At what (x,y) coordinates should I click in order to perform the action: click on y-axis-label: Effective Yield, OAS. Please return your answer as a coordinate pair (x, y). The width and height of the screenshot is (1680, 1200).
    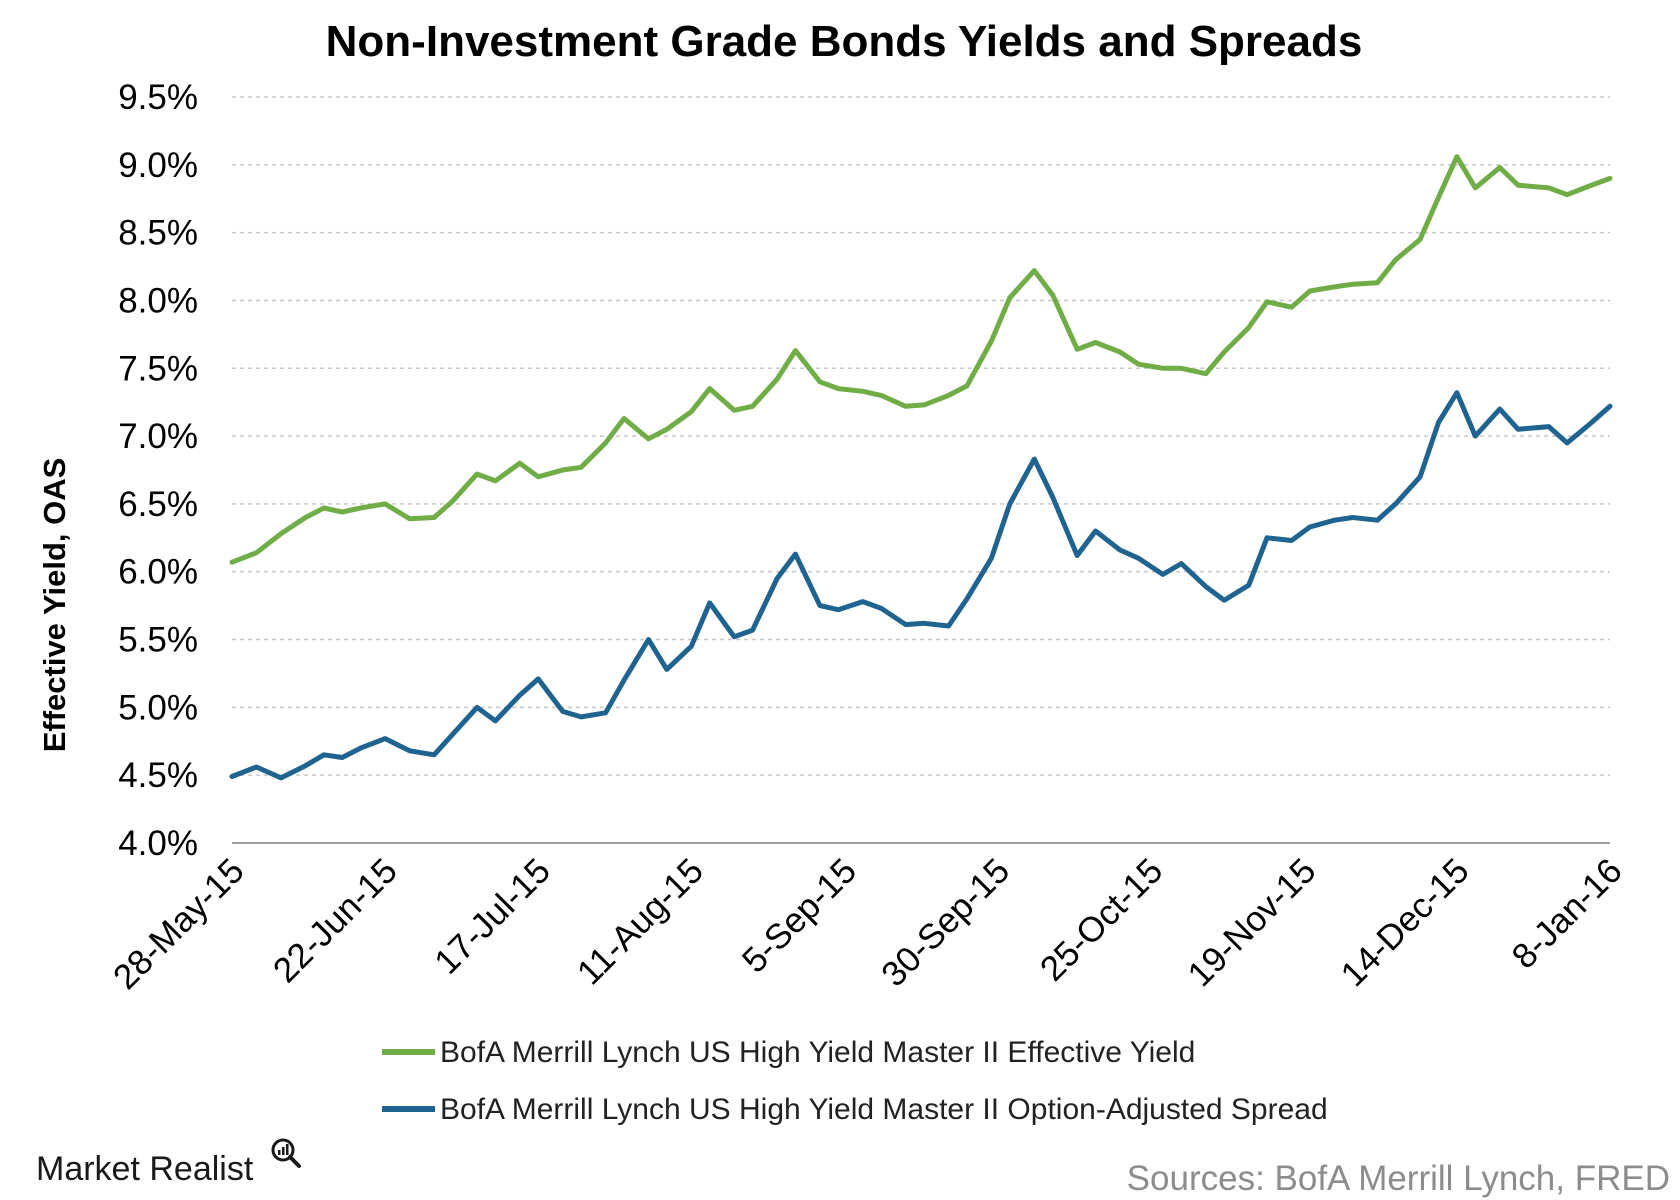
    Looking at the image, I should click on (54, 605).